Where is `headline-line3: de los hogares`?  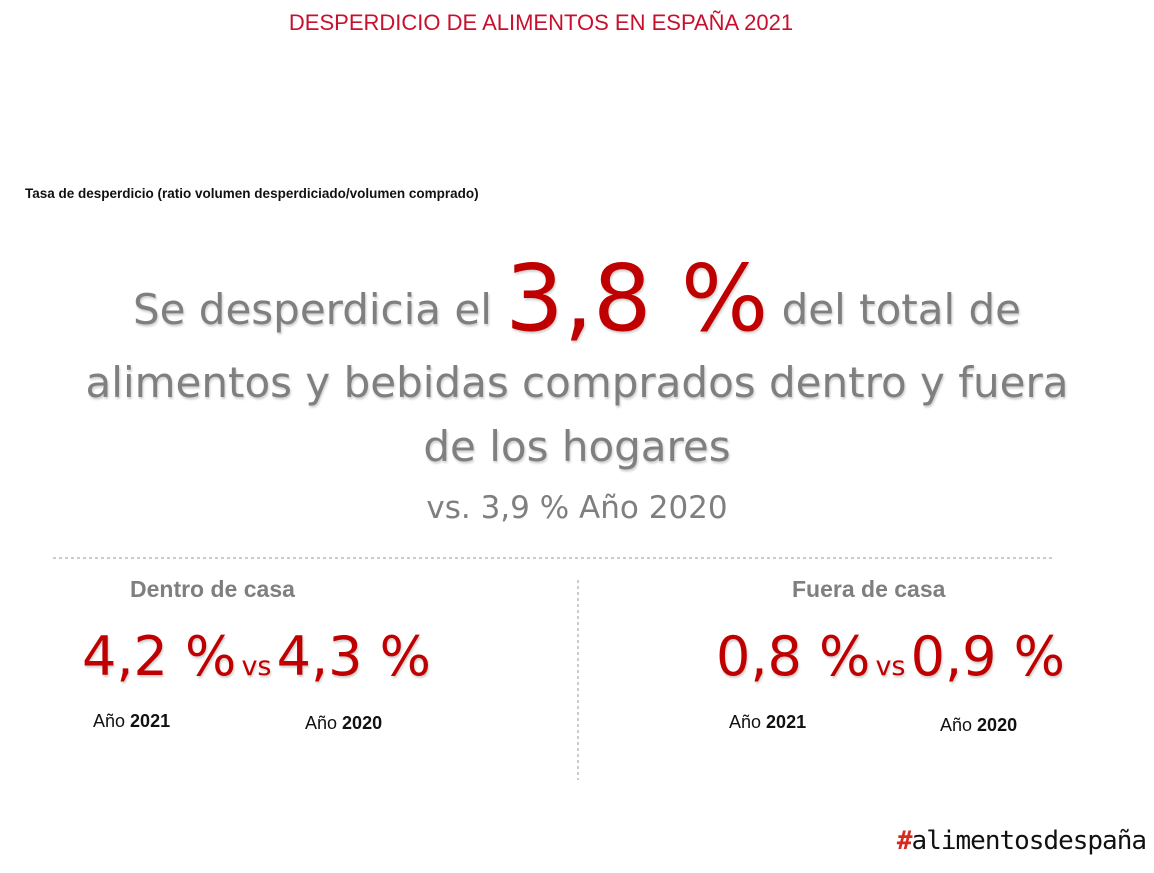
headline-line3: de los hogares is located at coordinates (577, 446).